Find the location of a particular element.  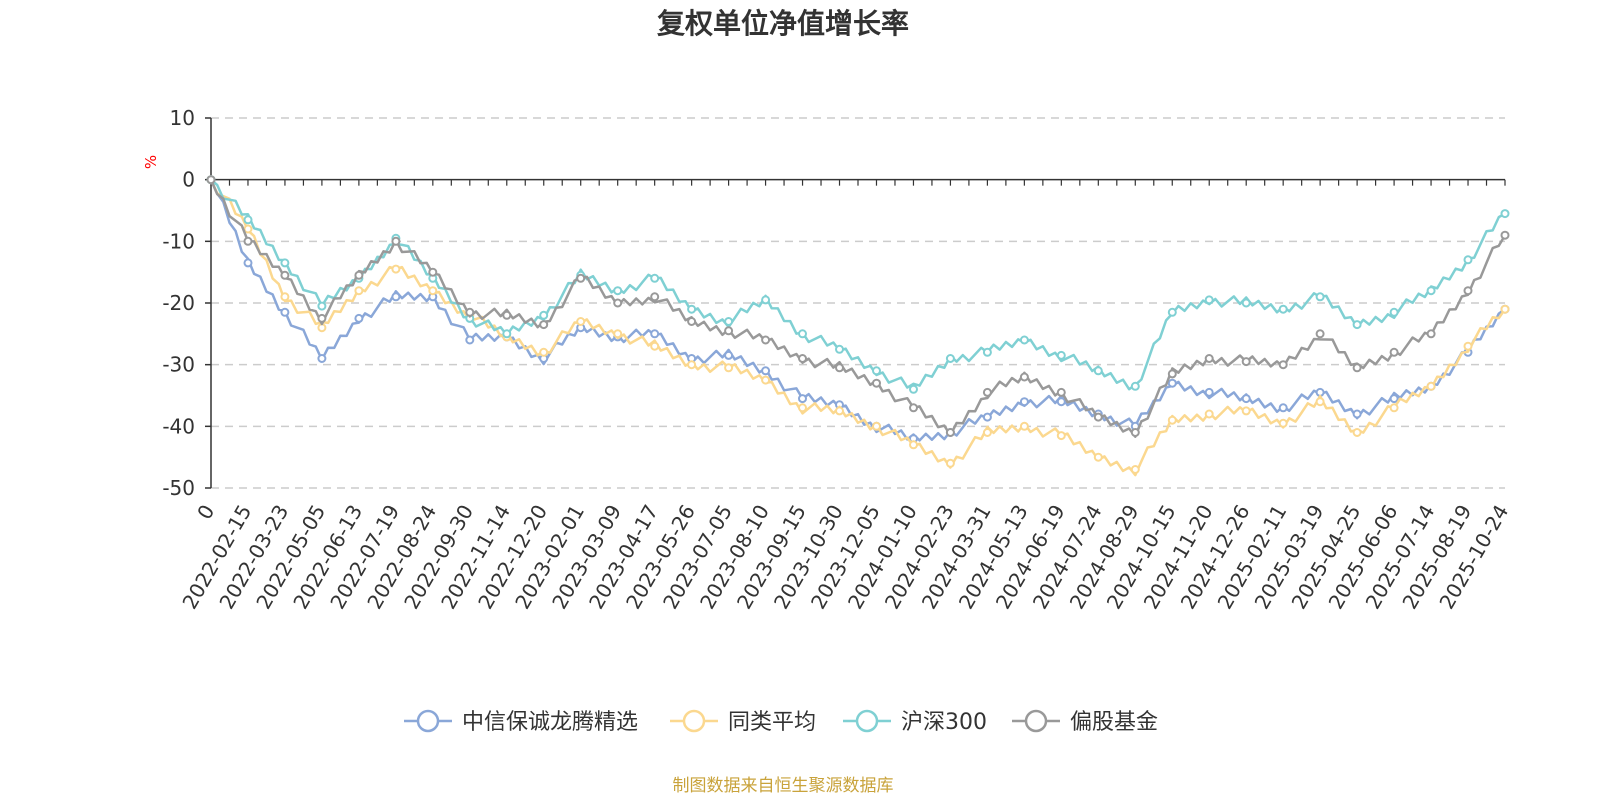

y-tick-label: -10 is located at coordinates (178, 241).